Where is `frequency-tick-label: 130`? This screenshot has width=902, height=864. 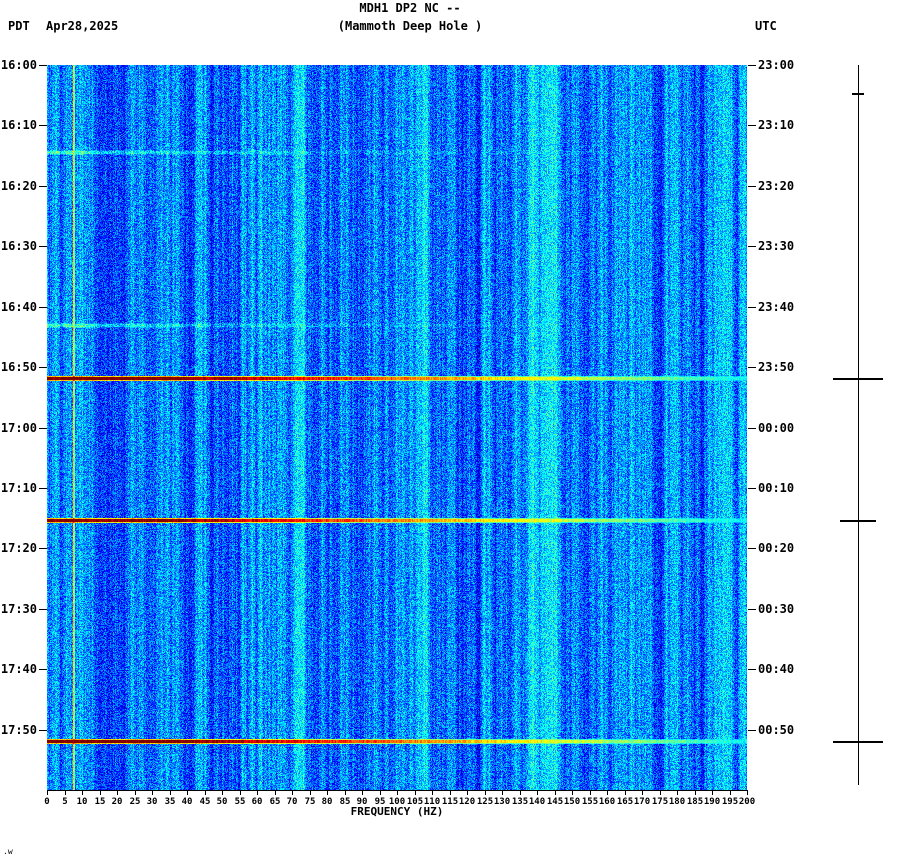 frequency-tick-label: 130 is located at coordinates (502, 802).